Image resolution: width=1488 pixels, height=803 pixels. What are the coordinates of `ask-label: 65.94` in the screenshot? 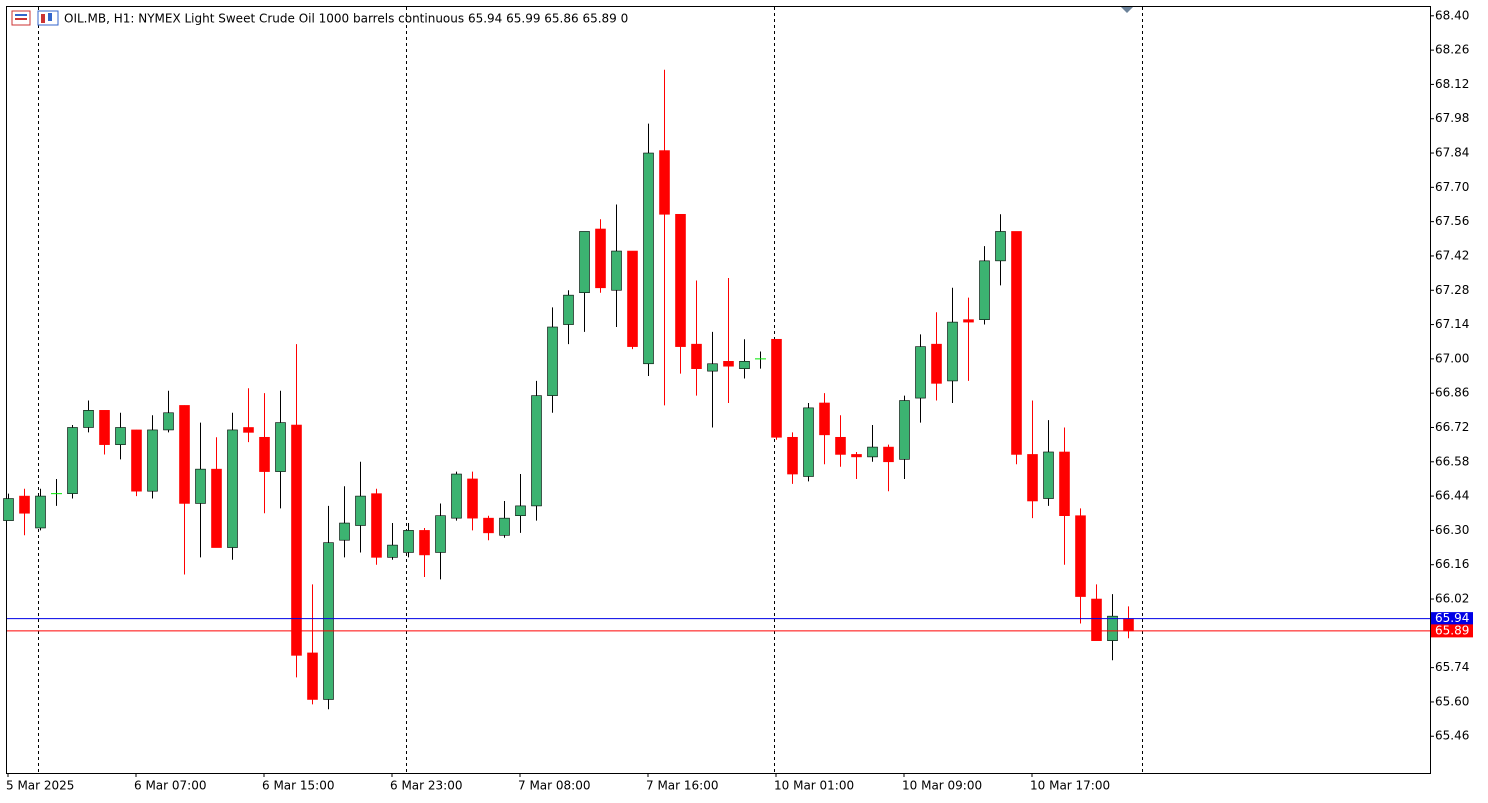 It's located at (1452, 618).